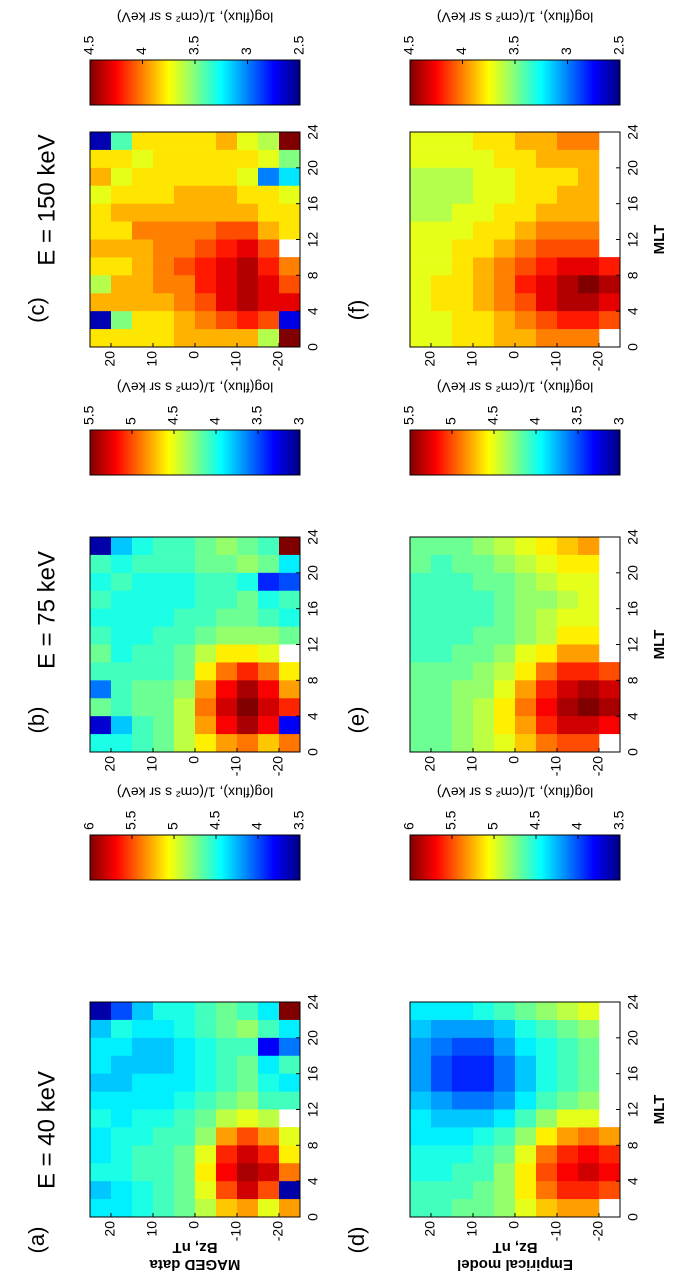 The height and width of the screenshot is (1272, 679). I want to click on x-tick-label: 12, so click(633, 240).